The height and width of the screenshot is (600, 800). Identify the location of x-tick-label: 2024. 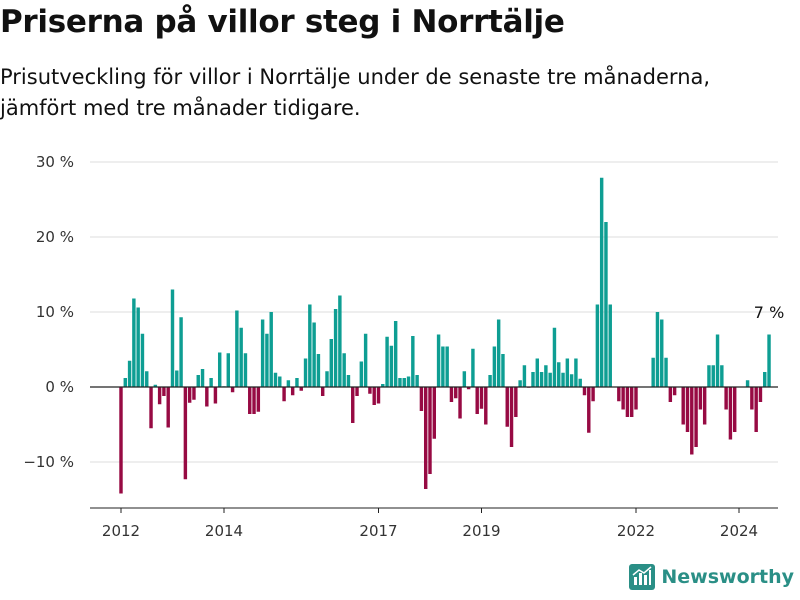
(739, 531).